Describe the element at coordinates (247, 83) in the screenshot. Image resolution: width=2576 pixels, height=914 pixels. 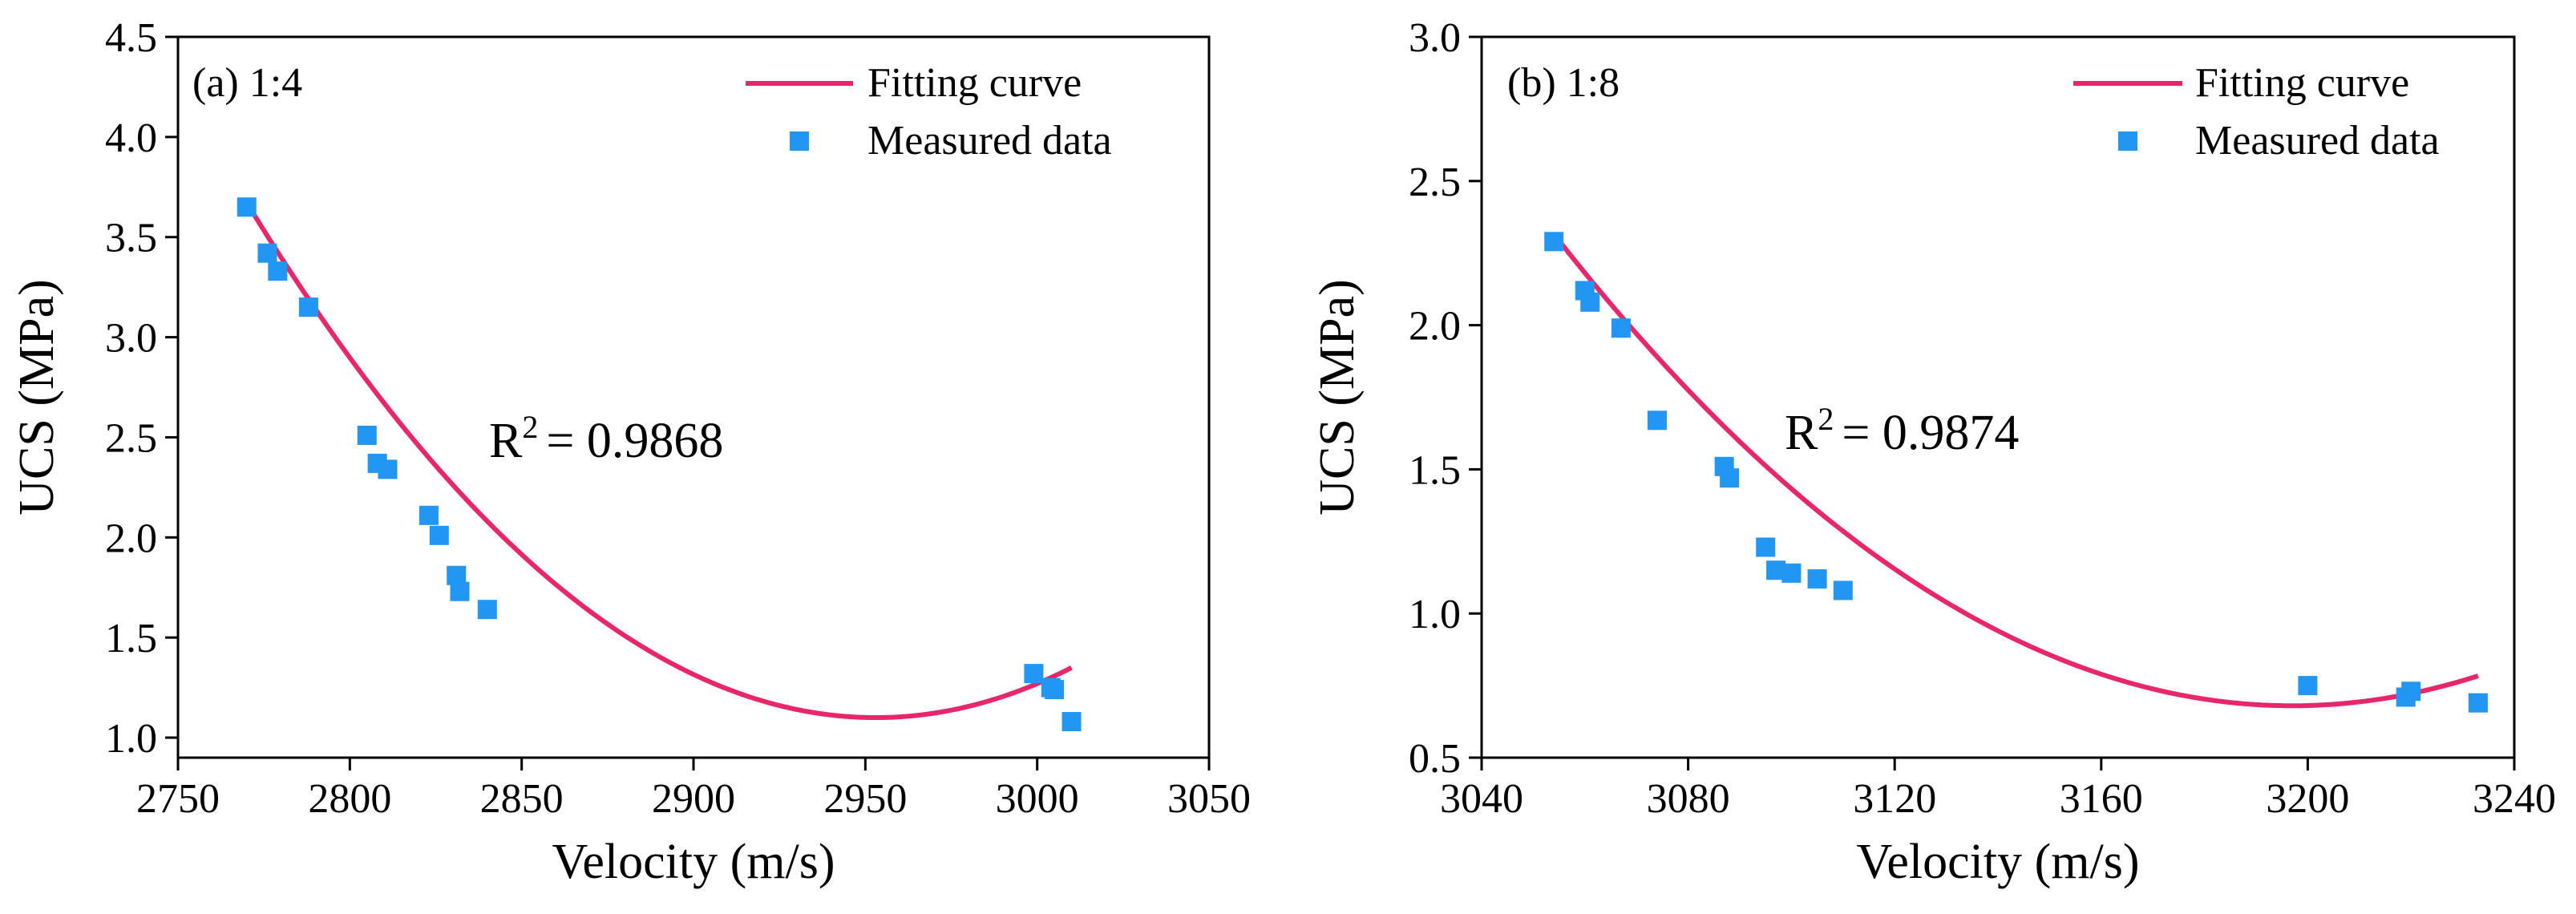
I see `panel-label: (a) 1:4` at that location.